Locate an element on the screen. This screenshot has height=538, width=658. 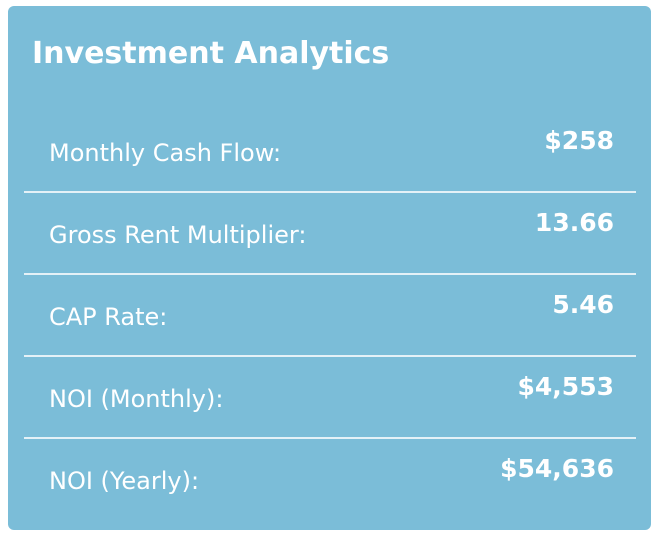
metric-row-noi-monthly: NOI (Monthly): $4,553 is located at coordinates (330, 398).